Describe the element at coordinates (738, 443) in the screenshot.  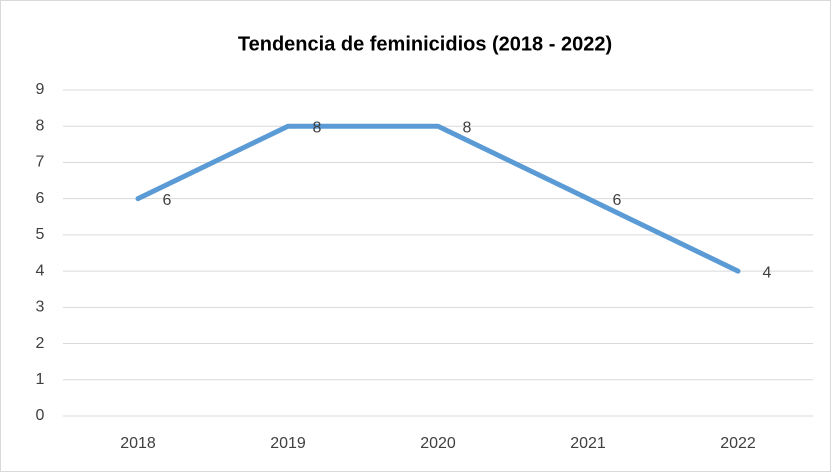
I see `x-tick-label: 2022` at that location.